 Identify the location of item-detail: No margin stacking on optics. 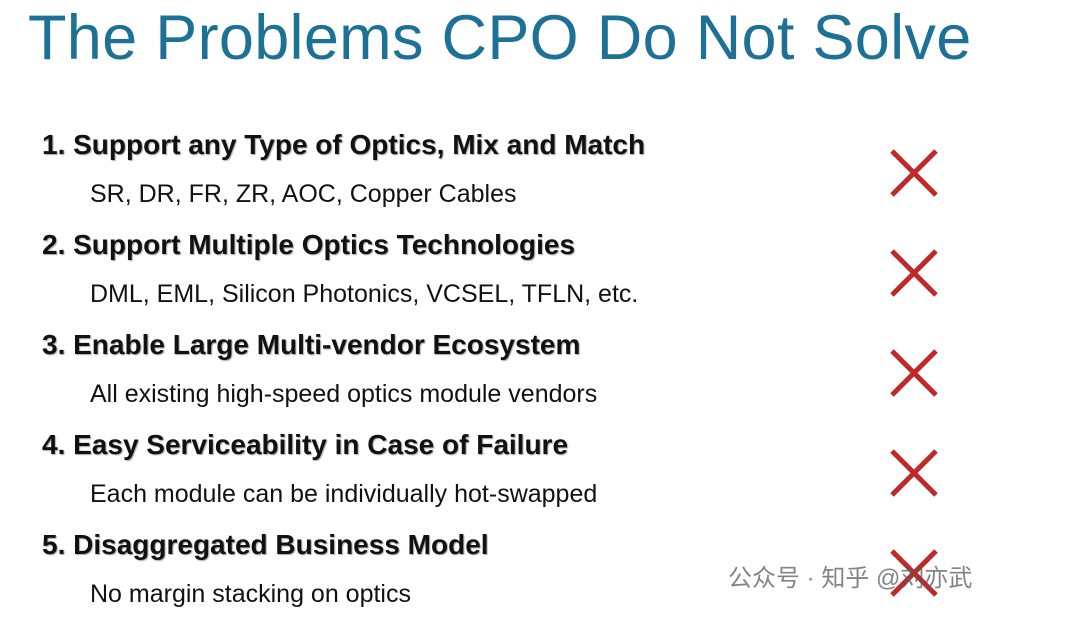
(250, 594).